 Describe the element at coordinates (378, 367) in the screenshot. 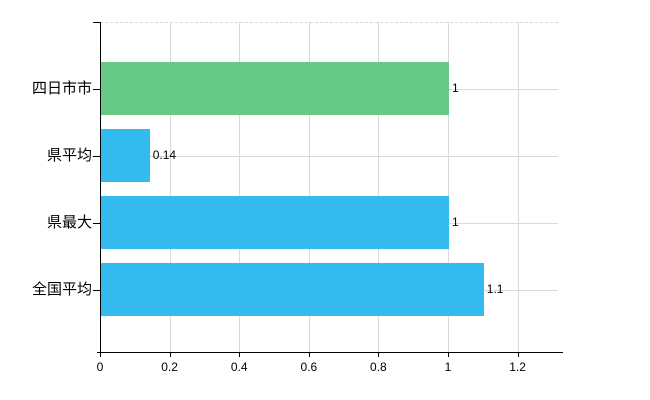

I see `x-tick-label: 0.8` at that location.